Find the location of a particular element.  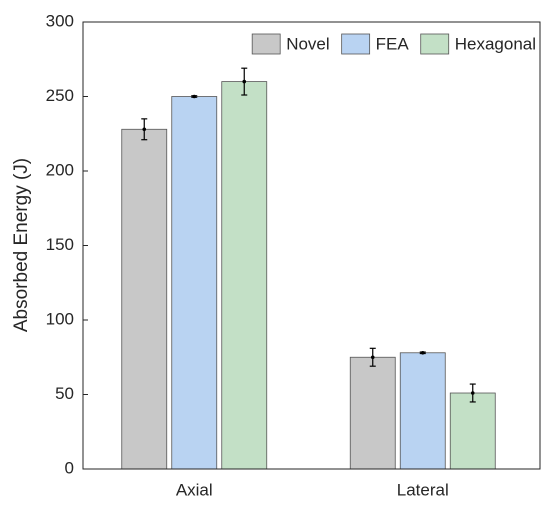

x-tick-label: Axial is located at coordinates (194, 489).